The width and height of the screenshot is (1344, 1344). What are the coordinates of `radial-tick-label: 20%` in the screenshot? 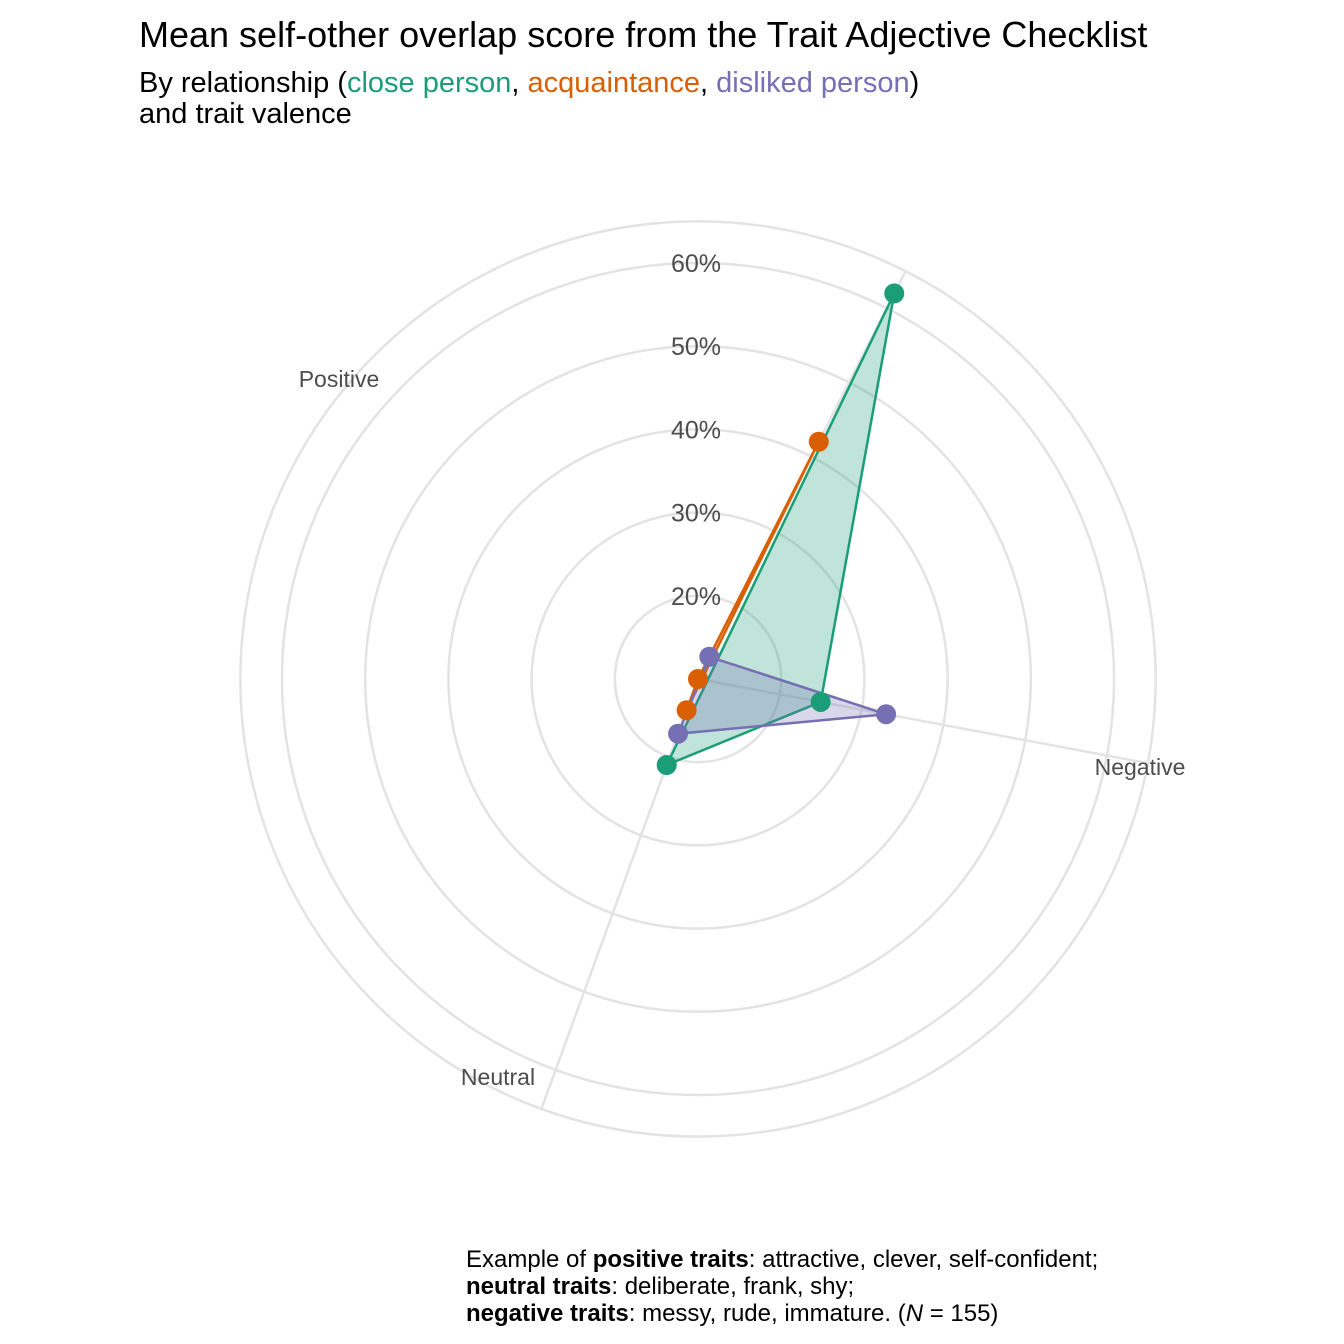 It's located at (696, 597).